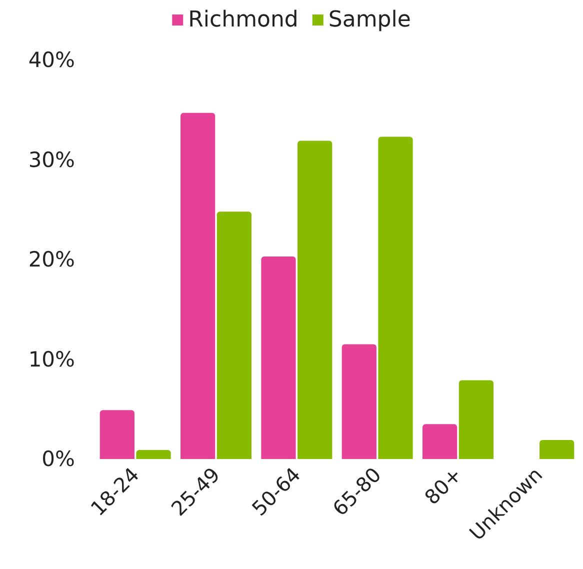 Image resolution: width=583 pixels, height=569 pixels. I want to click on y-tick-label: 0%, so click(58, 459).